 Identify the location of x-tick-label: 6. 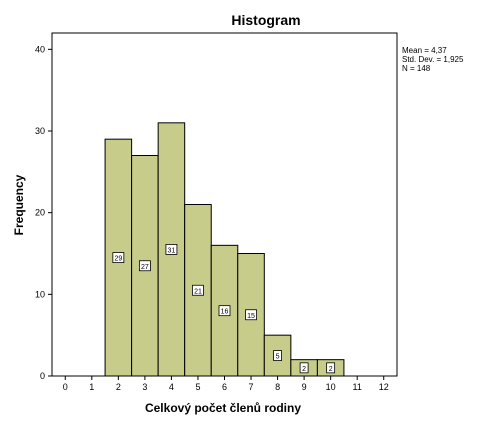
(224, 387).